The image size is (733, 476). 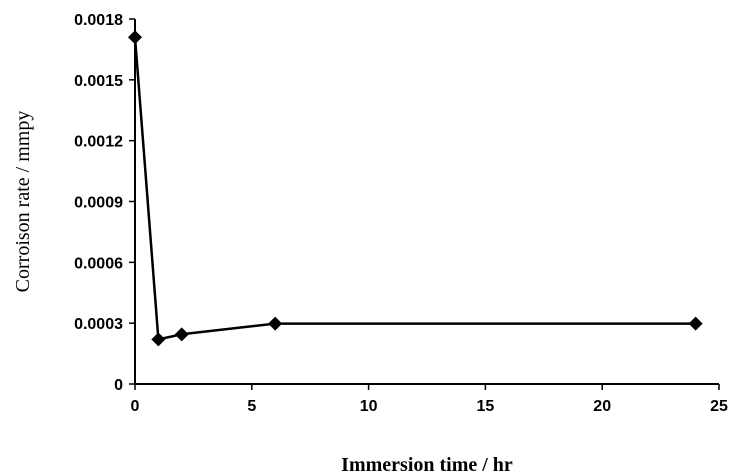 I want to click on x-tick-label: 0, so click(x=135, y=406).